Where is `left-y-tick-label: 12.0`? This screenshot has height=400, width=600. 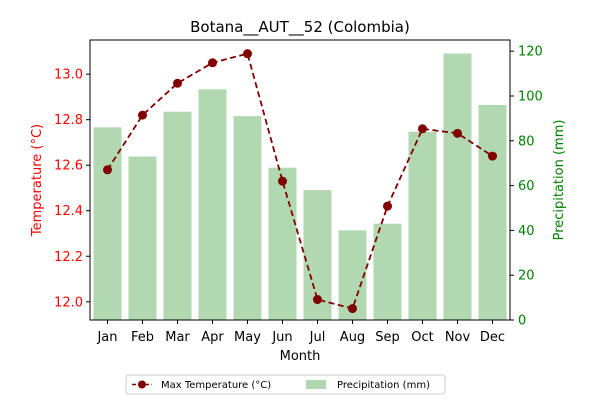
left-y-tick-label: 12.0 is located at coordinates (68, 302).